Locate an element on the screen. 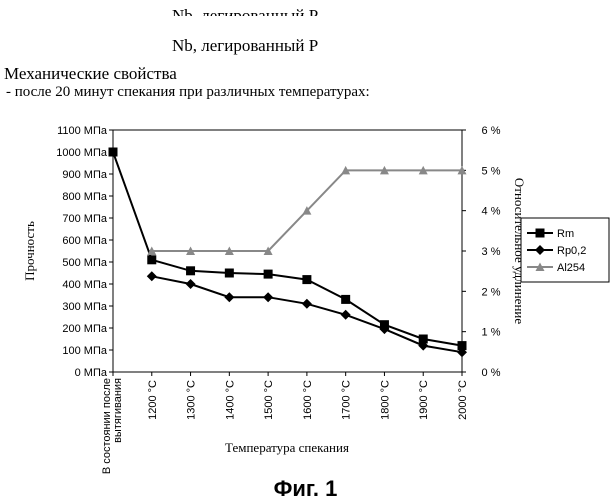 The height and width of the screenshot is (502, 611). y-tick-label: 1100 МПа is located at coordinates (82, 131).